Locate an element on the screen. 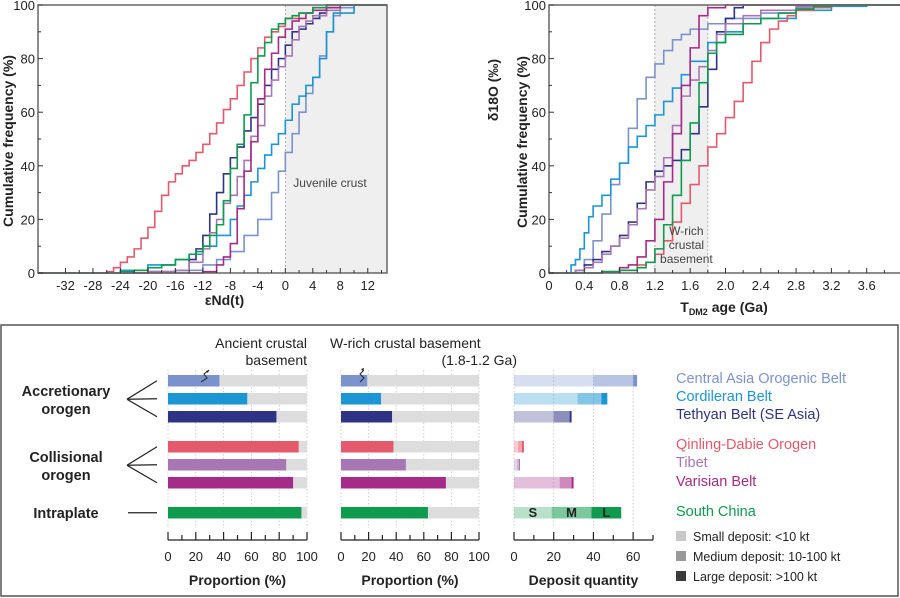 This screenshot has height=598, width=900. legend-item-tibet: Tibet is located at coordinates (692, 463).